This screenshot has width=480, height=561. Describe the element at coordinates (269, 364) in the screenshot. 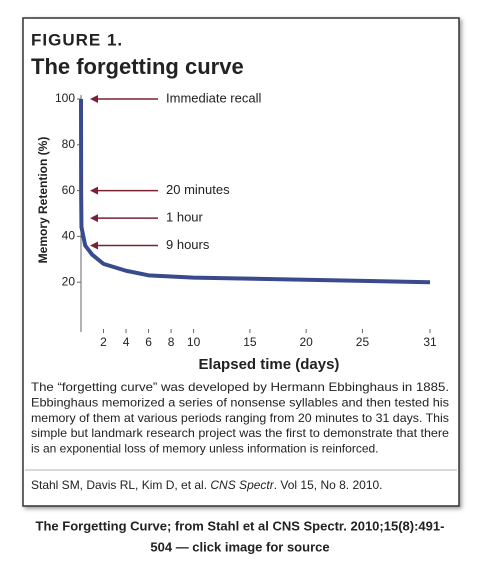

I see `x-axis-label: Elapsed time (days)` at that location.